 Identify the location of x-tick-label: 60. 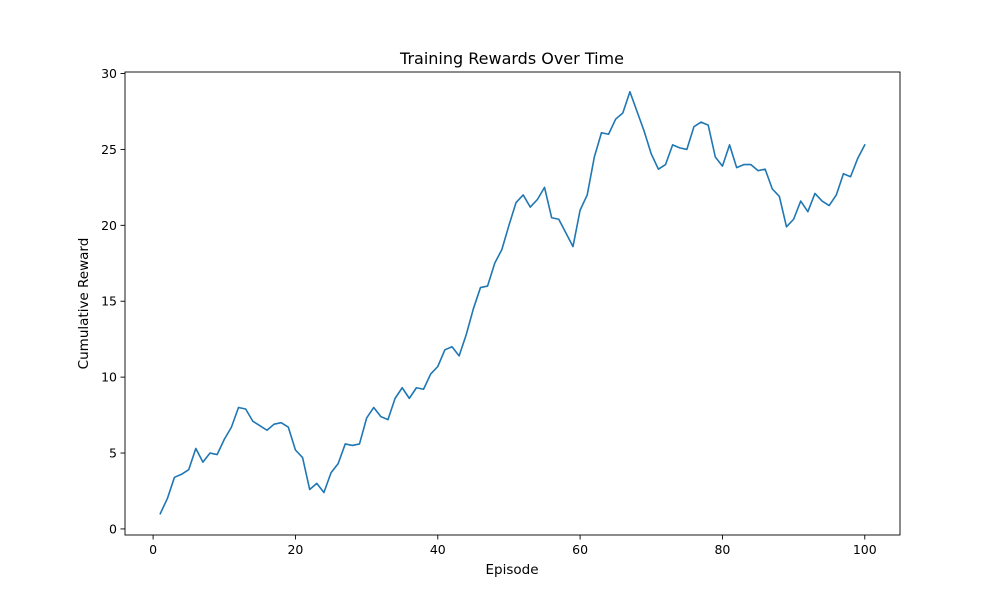
(580, 549).